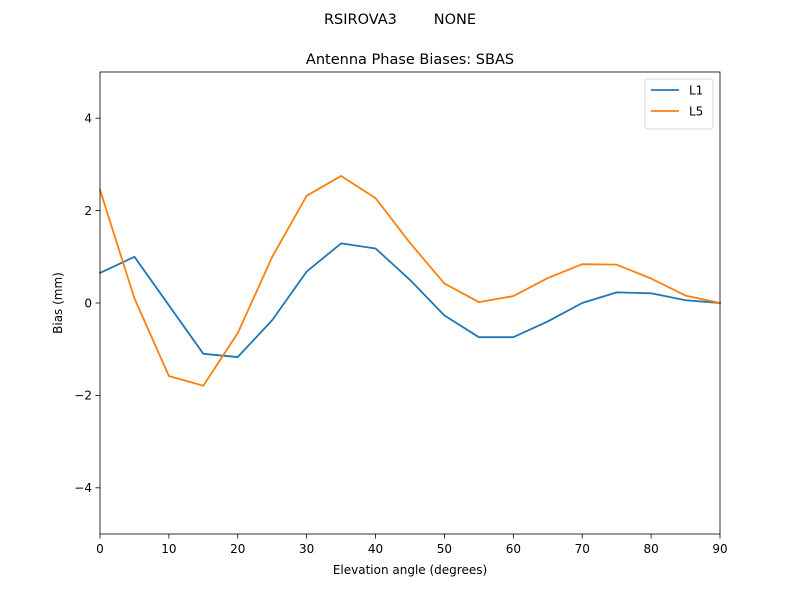 The image size is (800, 600). I want to click on legend-box, so click(679, 104).